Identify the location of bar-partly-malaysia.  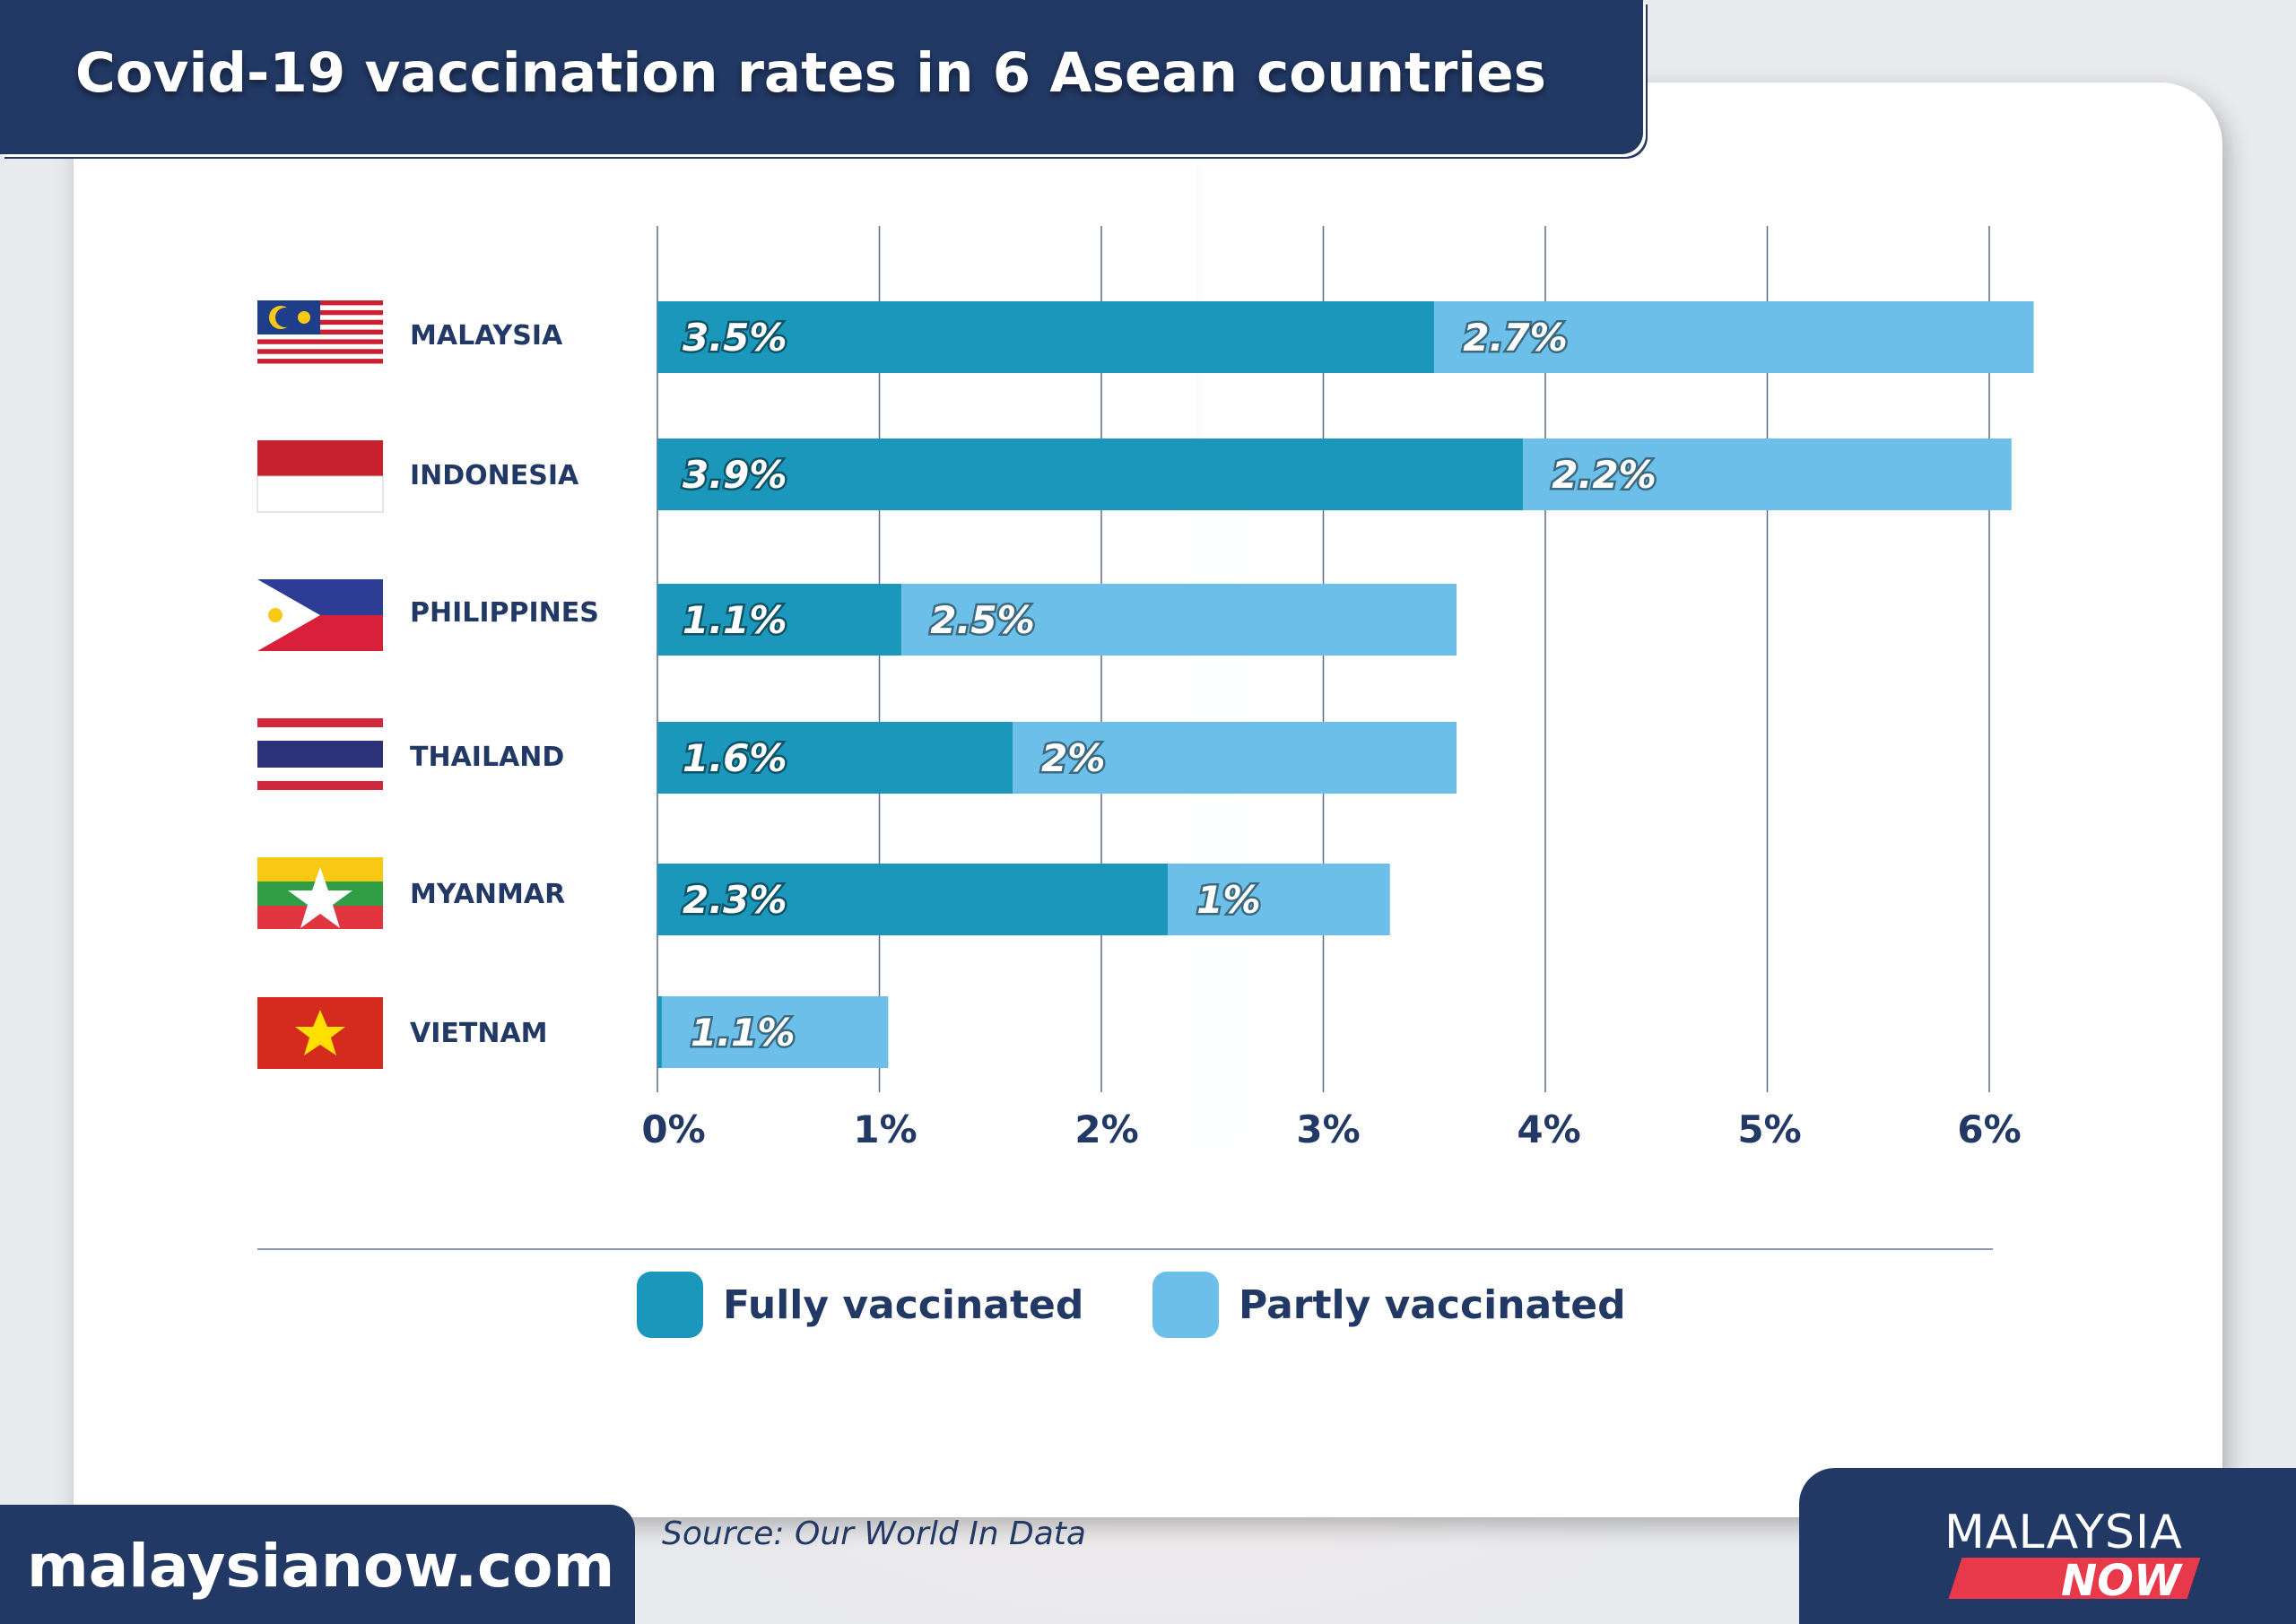
(1734, 337).